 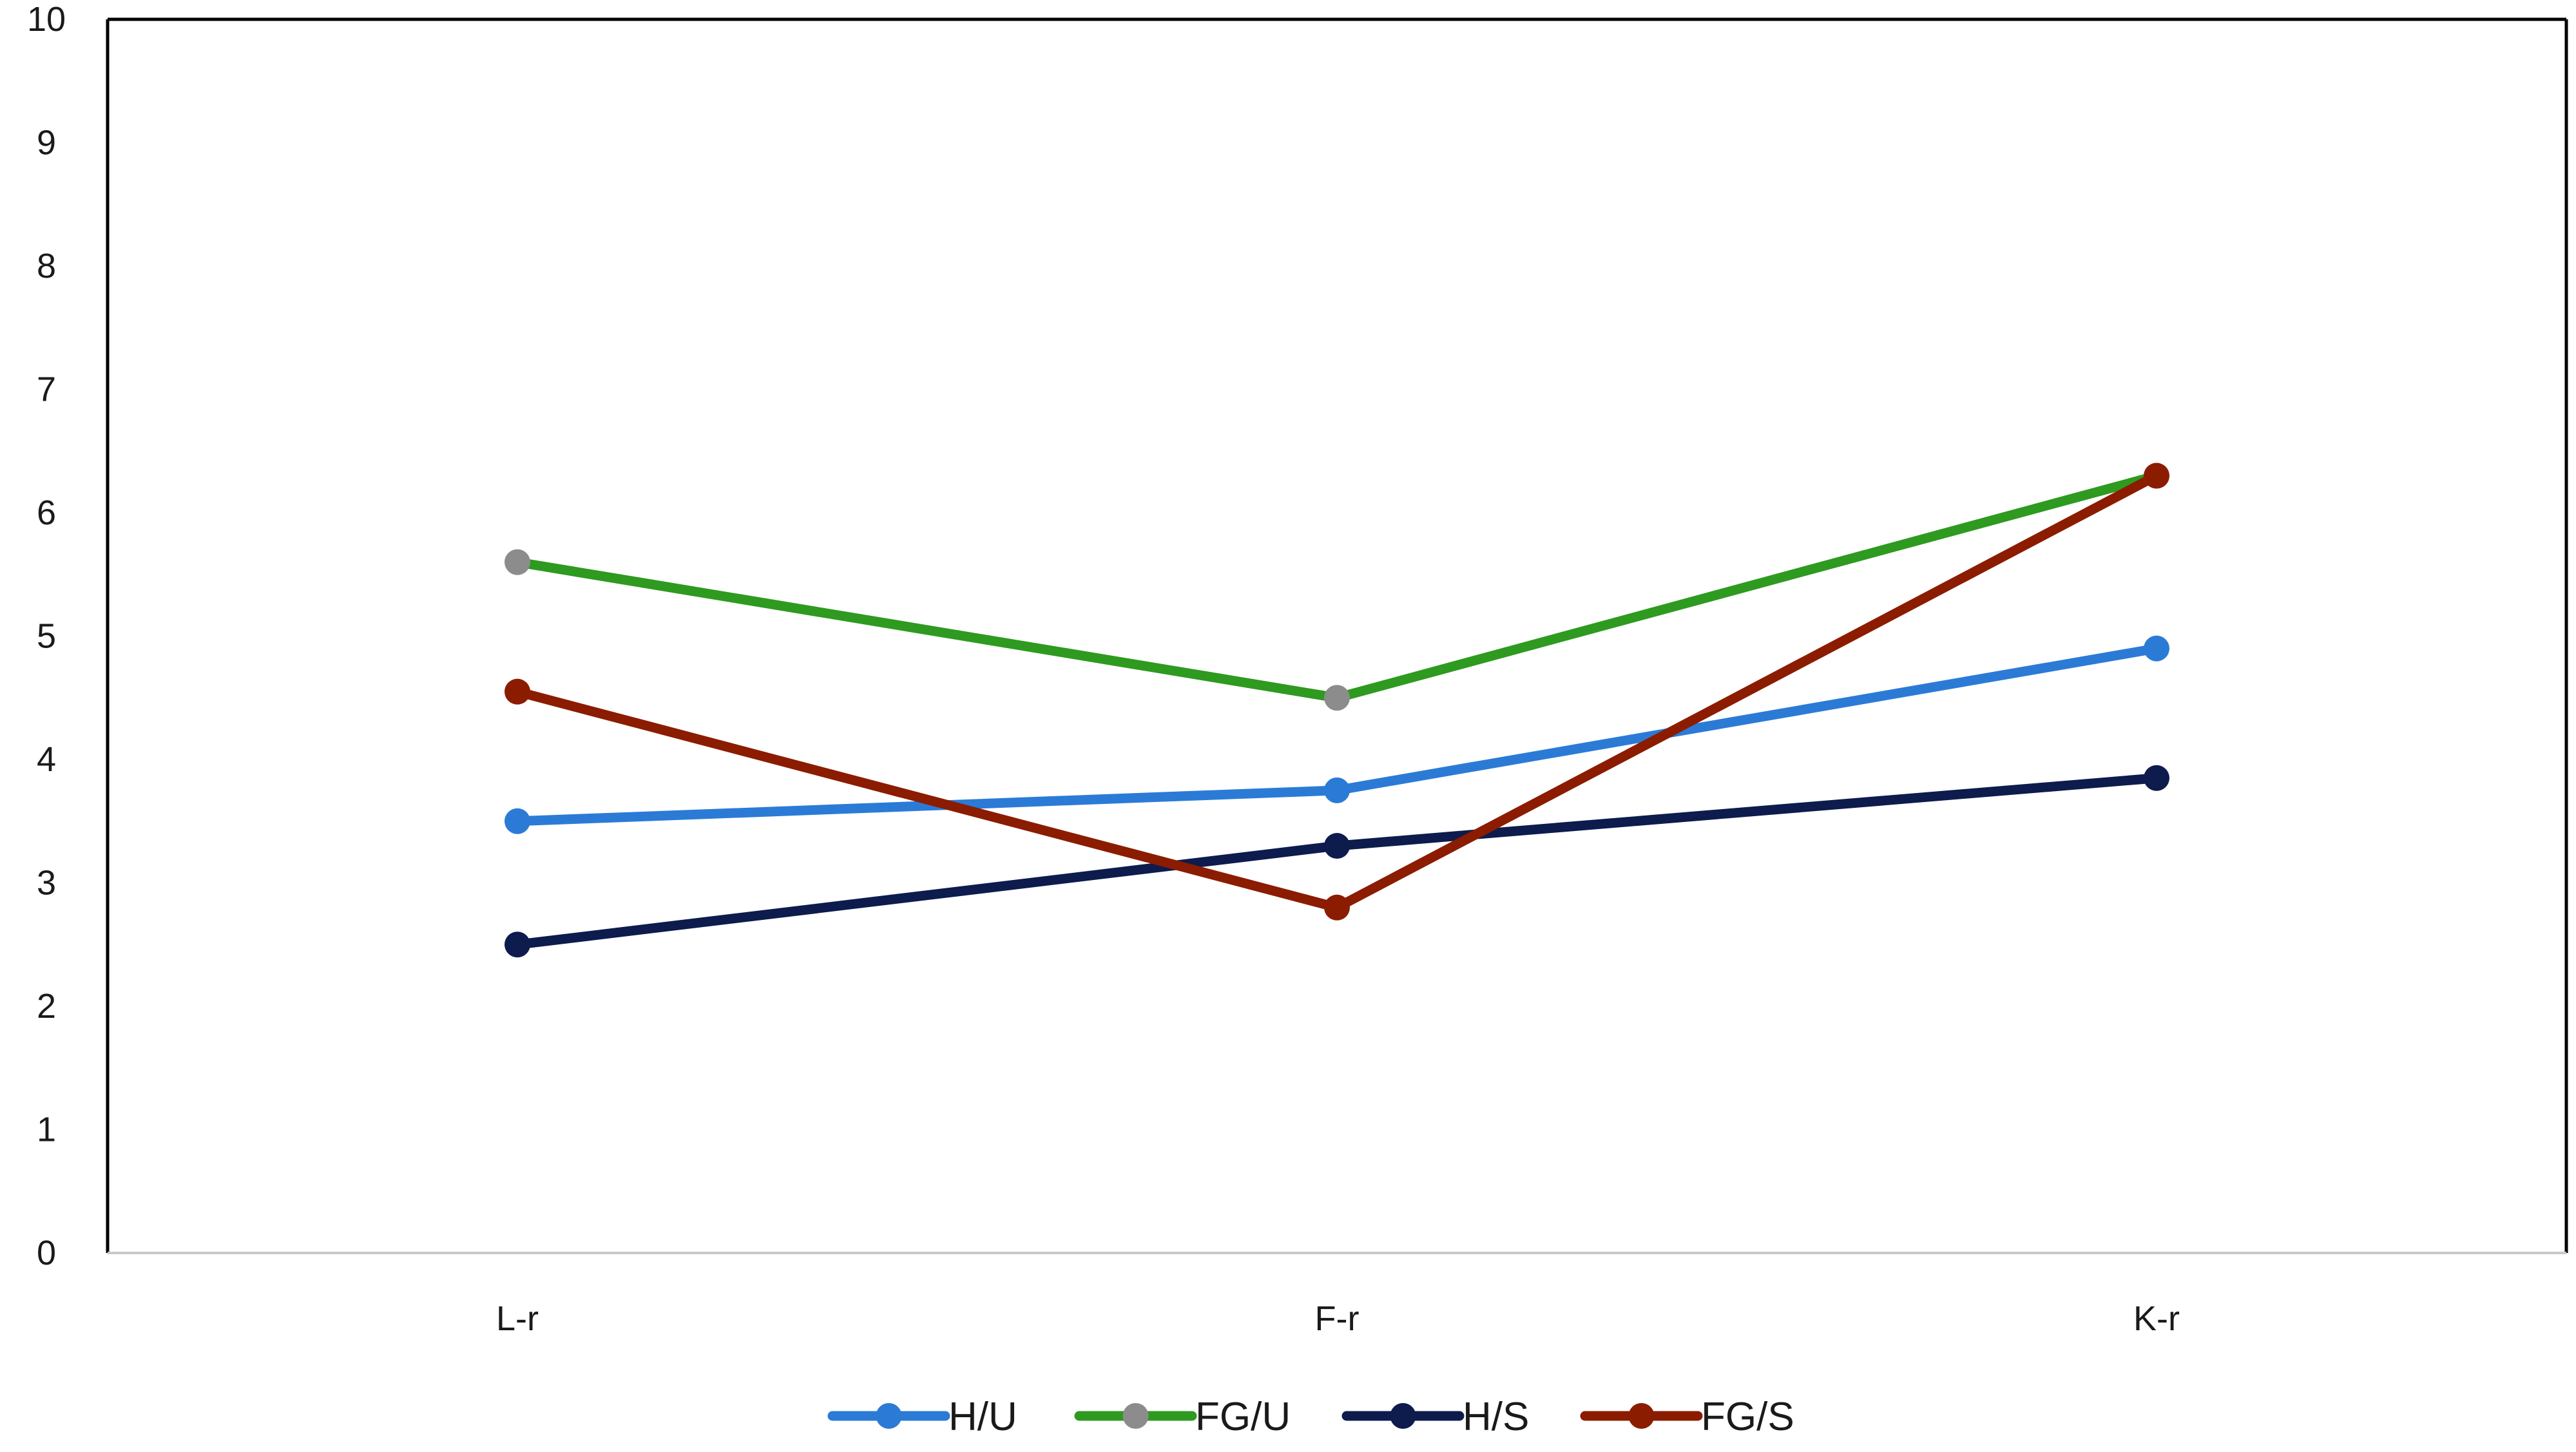 What do you see at coordinates (2156, 1318) in the screenshot?
I see `x-tick-label: K-r` at bounding box center [2156, 1318].